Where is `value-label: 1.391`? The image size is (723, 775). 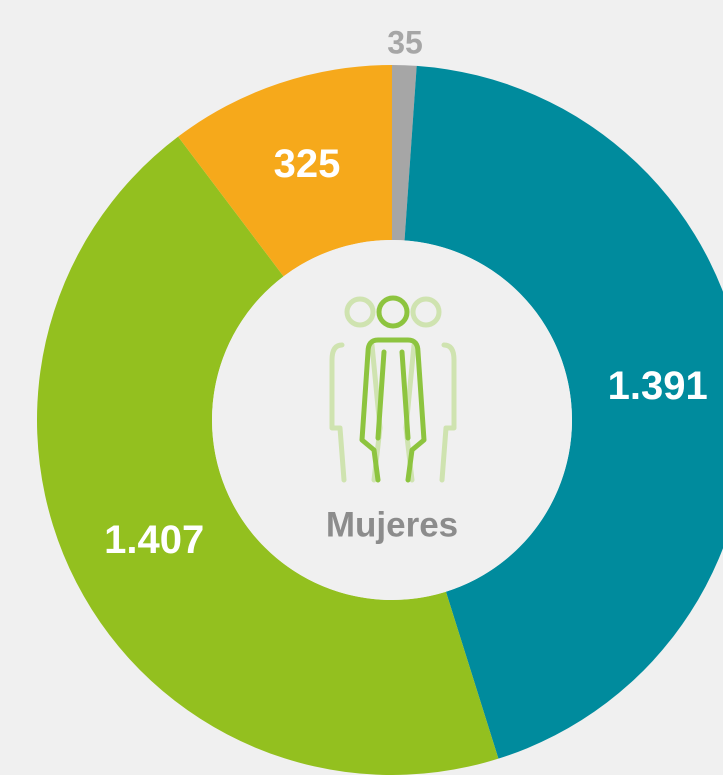 value-label: 1.391 is located at coordinates (658, 386).